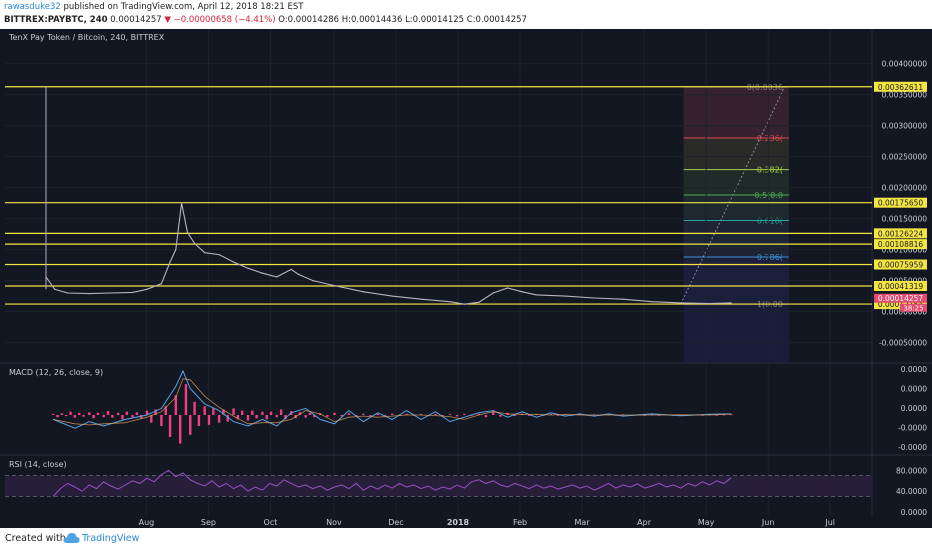  What do you see at coordinates (829, 522) in the screenshot?
I see `x-tick-label: Jul` at bounding box center [829, 522].